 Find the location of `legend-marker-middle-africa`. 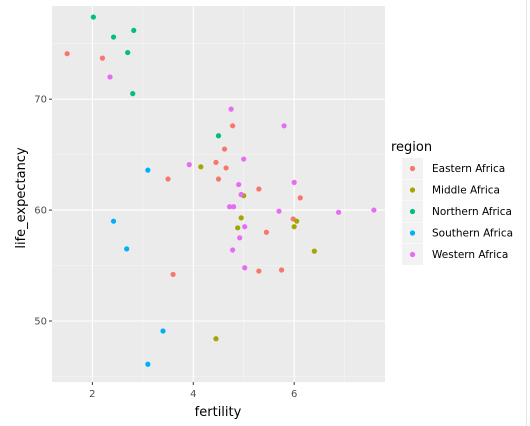

legend-marker-middle-africa is located at coordinates (412, 190).